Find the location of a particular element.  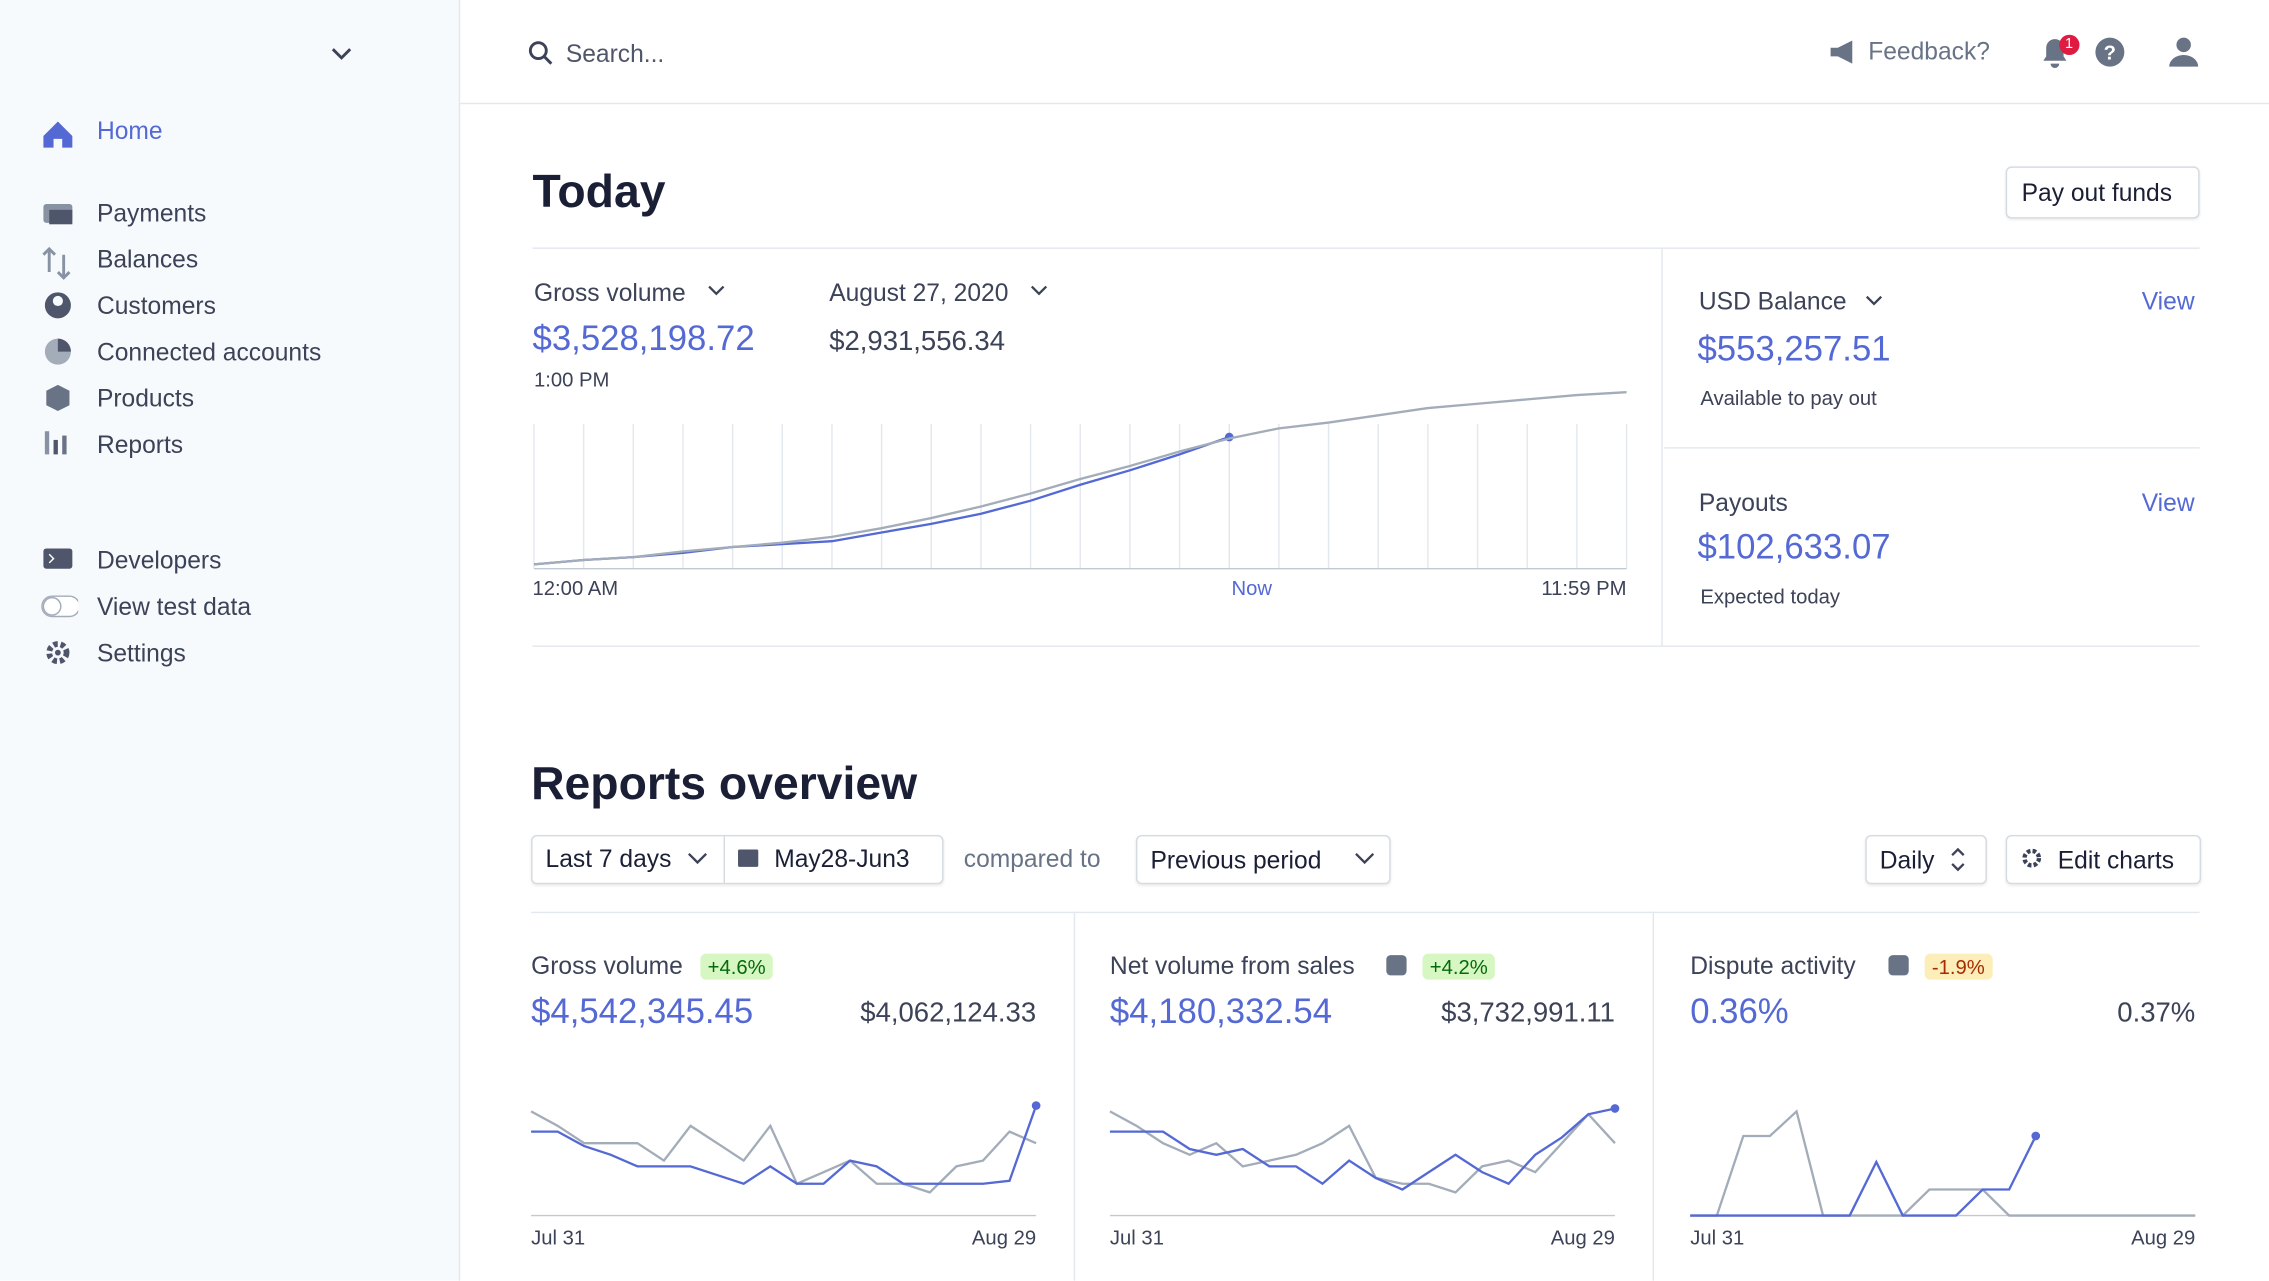

change-badge: -1.9% is located at coordinates (1958, 966).